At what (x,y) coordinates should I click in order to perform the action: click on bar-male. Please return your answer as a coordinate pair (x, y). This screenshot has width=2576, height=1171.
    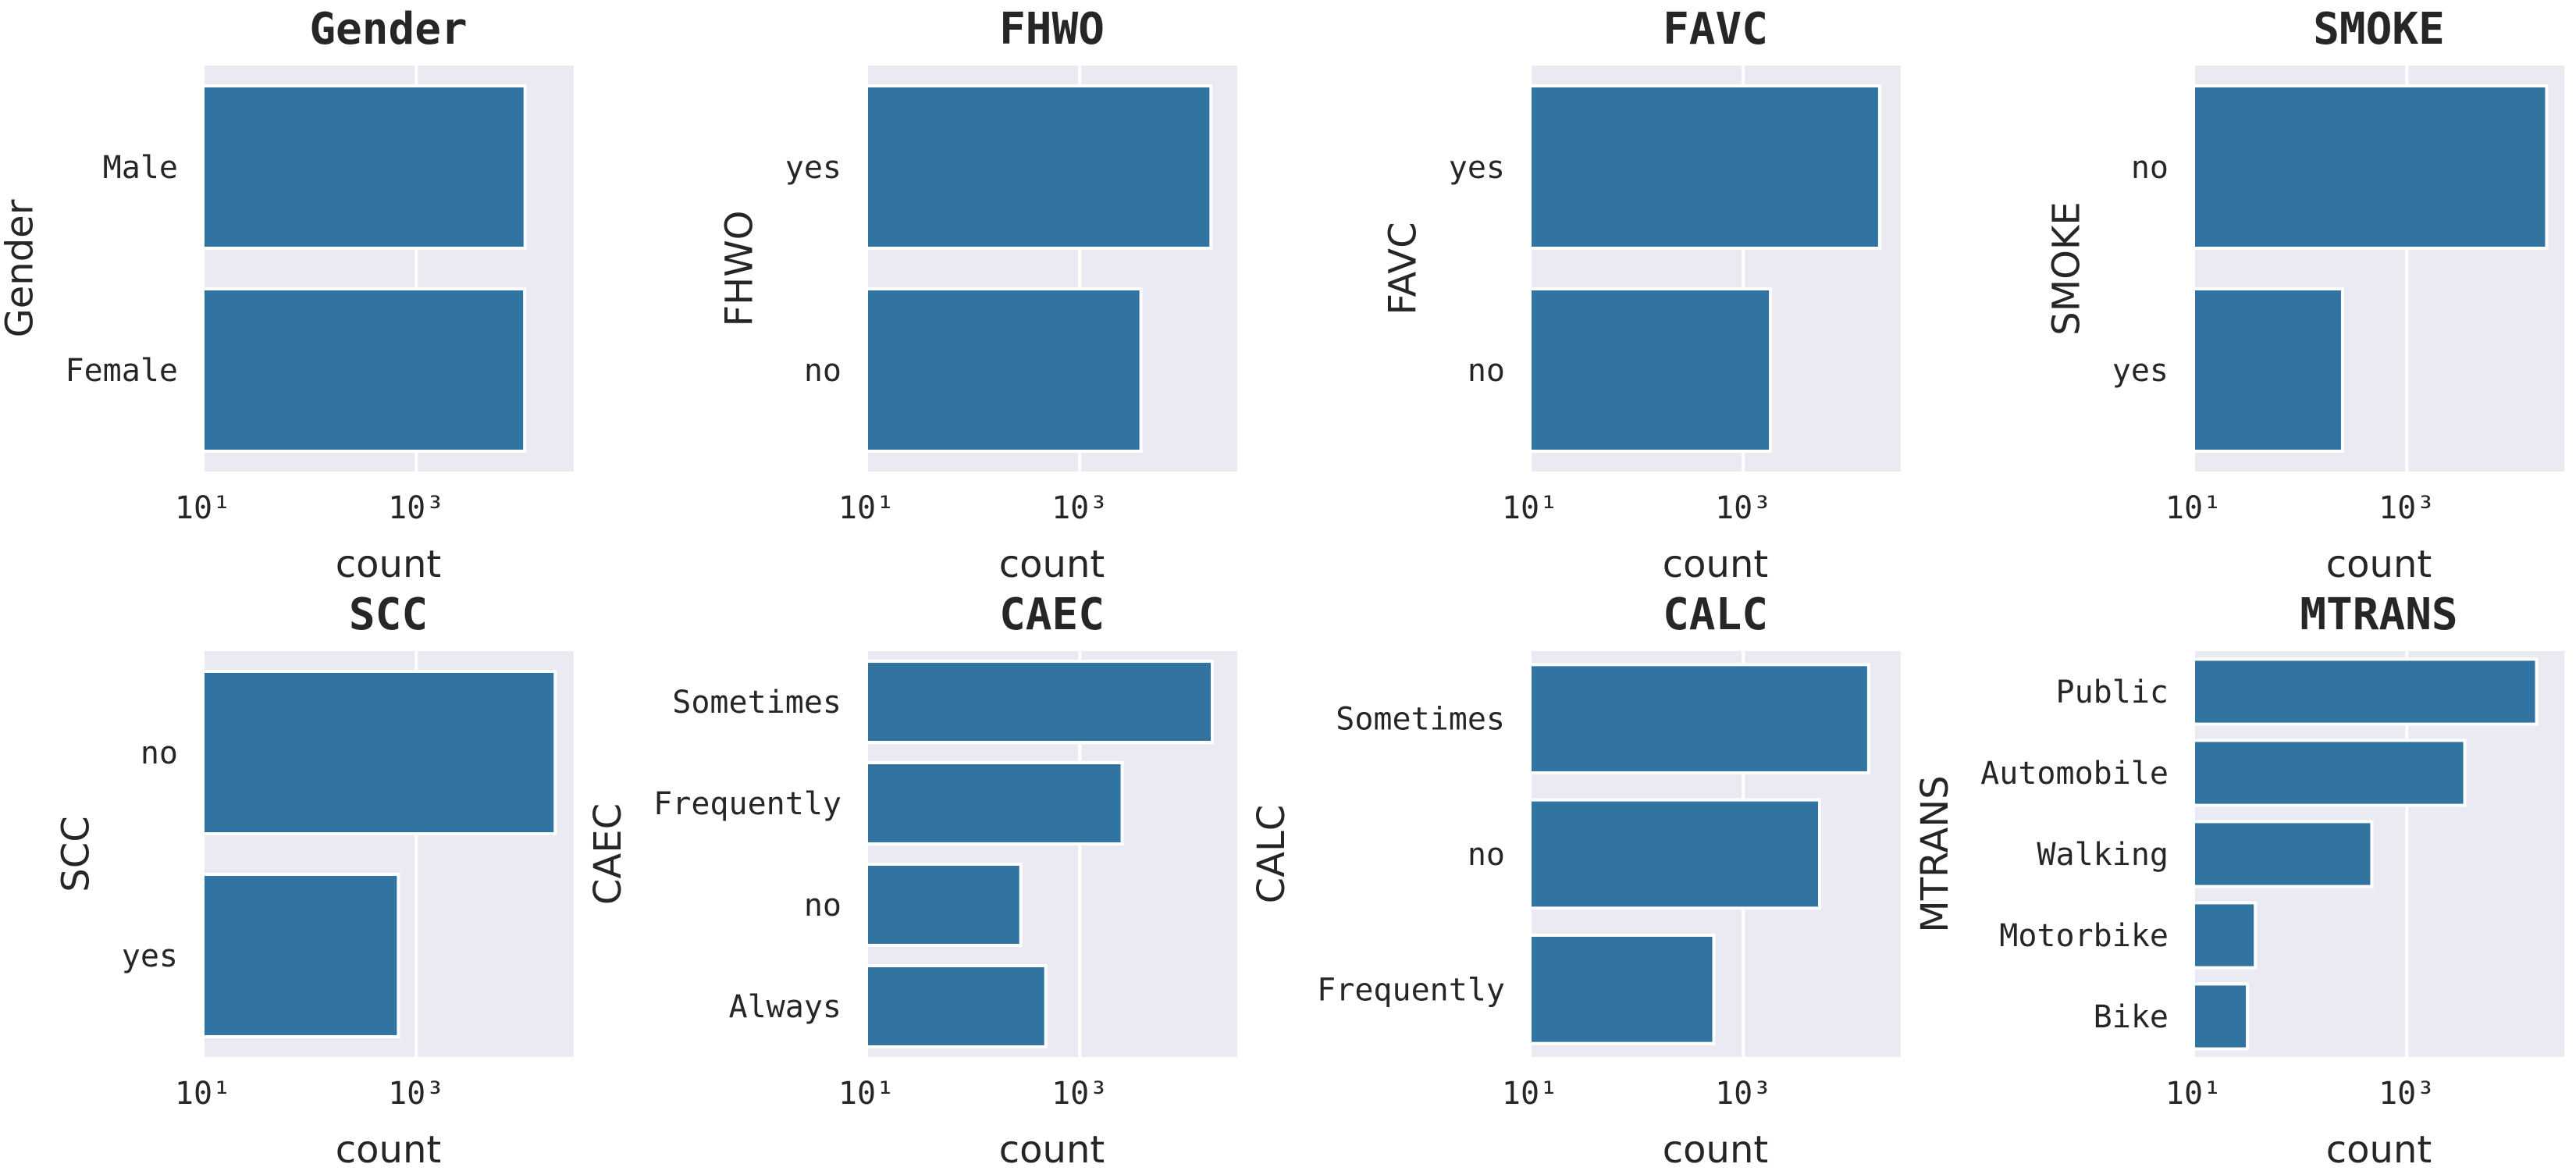
    Looking at the image, I should click on (364, 167).